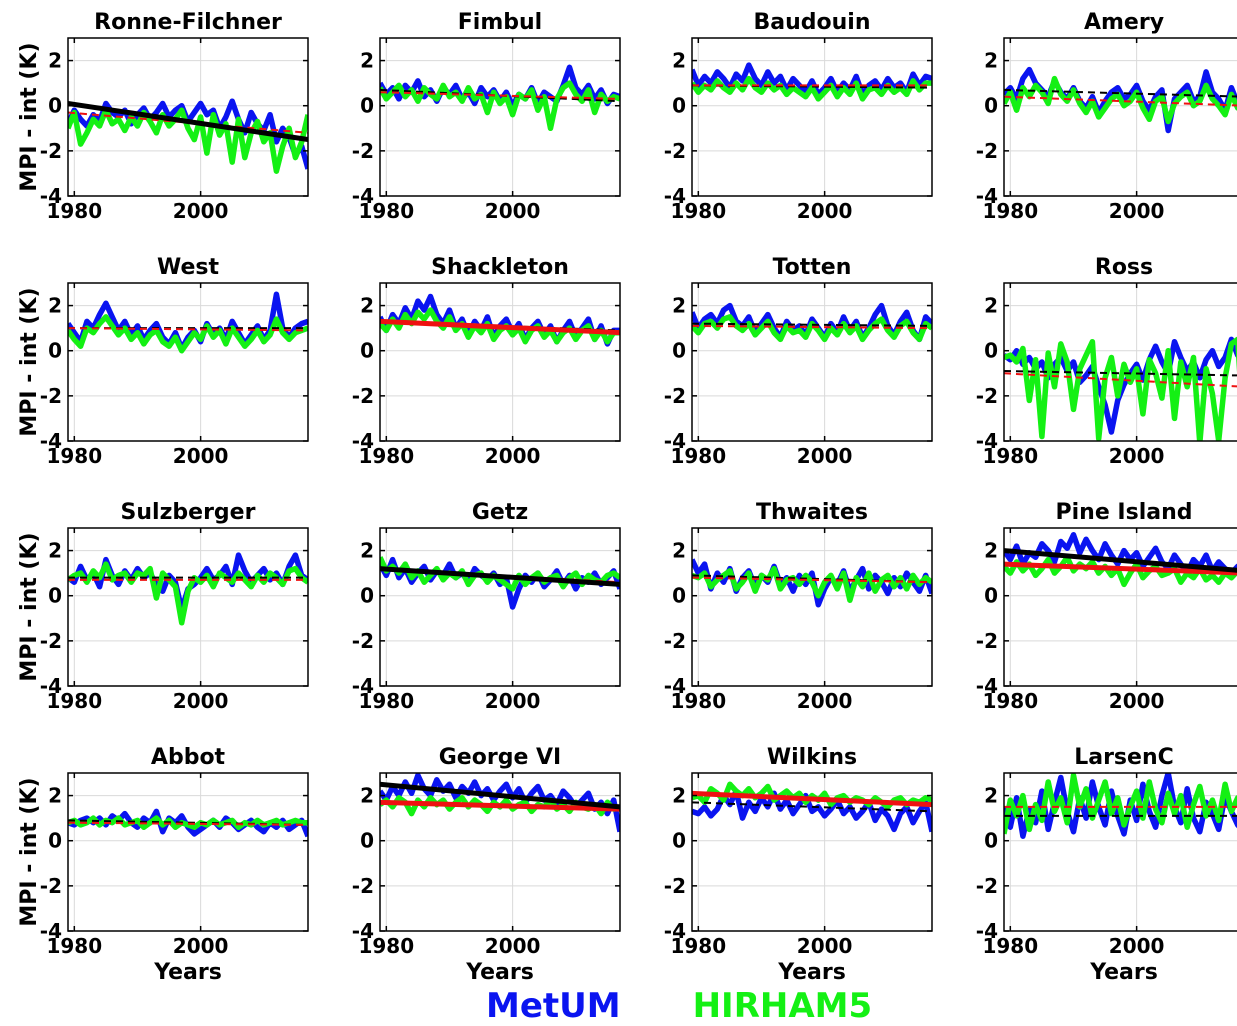 The width and height of the screenshot is (1237, 1026). I want to click on panel-title: Ronne-Filchner, so click(188, 22).